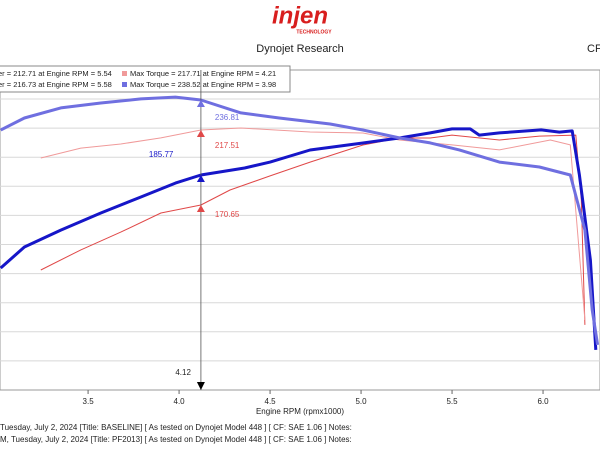  I want to click on x-tick-label: 5.5, so click(452, 401).